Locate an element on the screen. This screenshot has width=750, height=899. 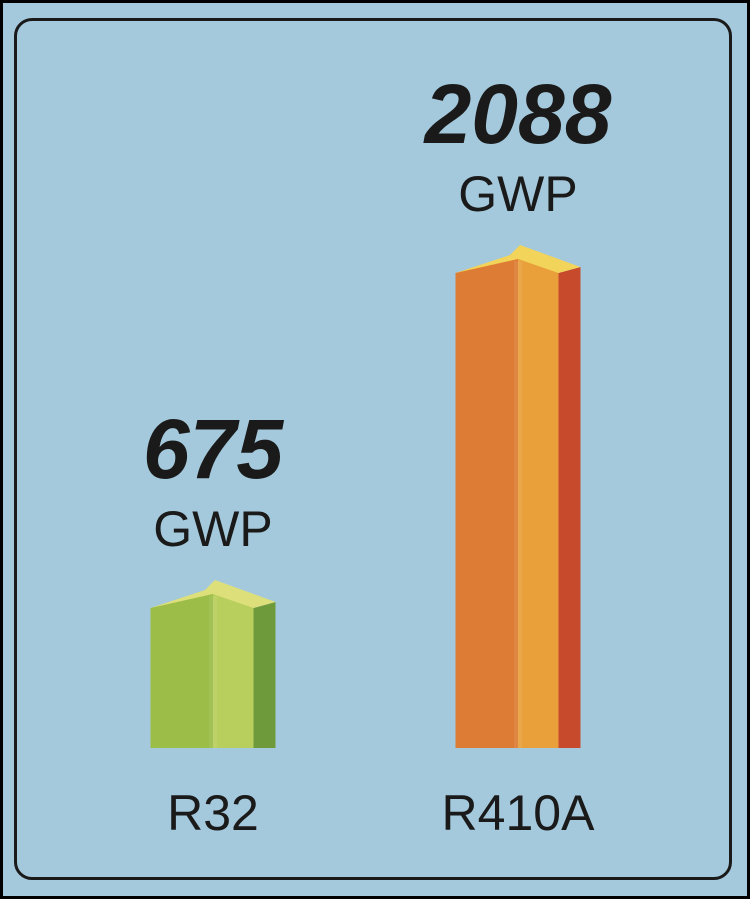
unit-label-r410a: GWP is located at coordinates (517, 194).